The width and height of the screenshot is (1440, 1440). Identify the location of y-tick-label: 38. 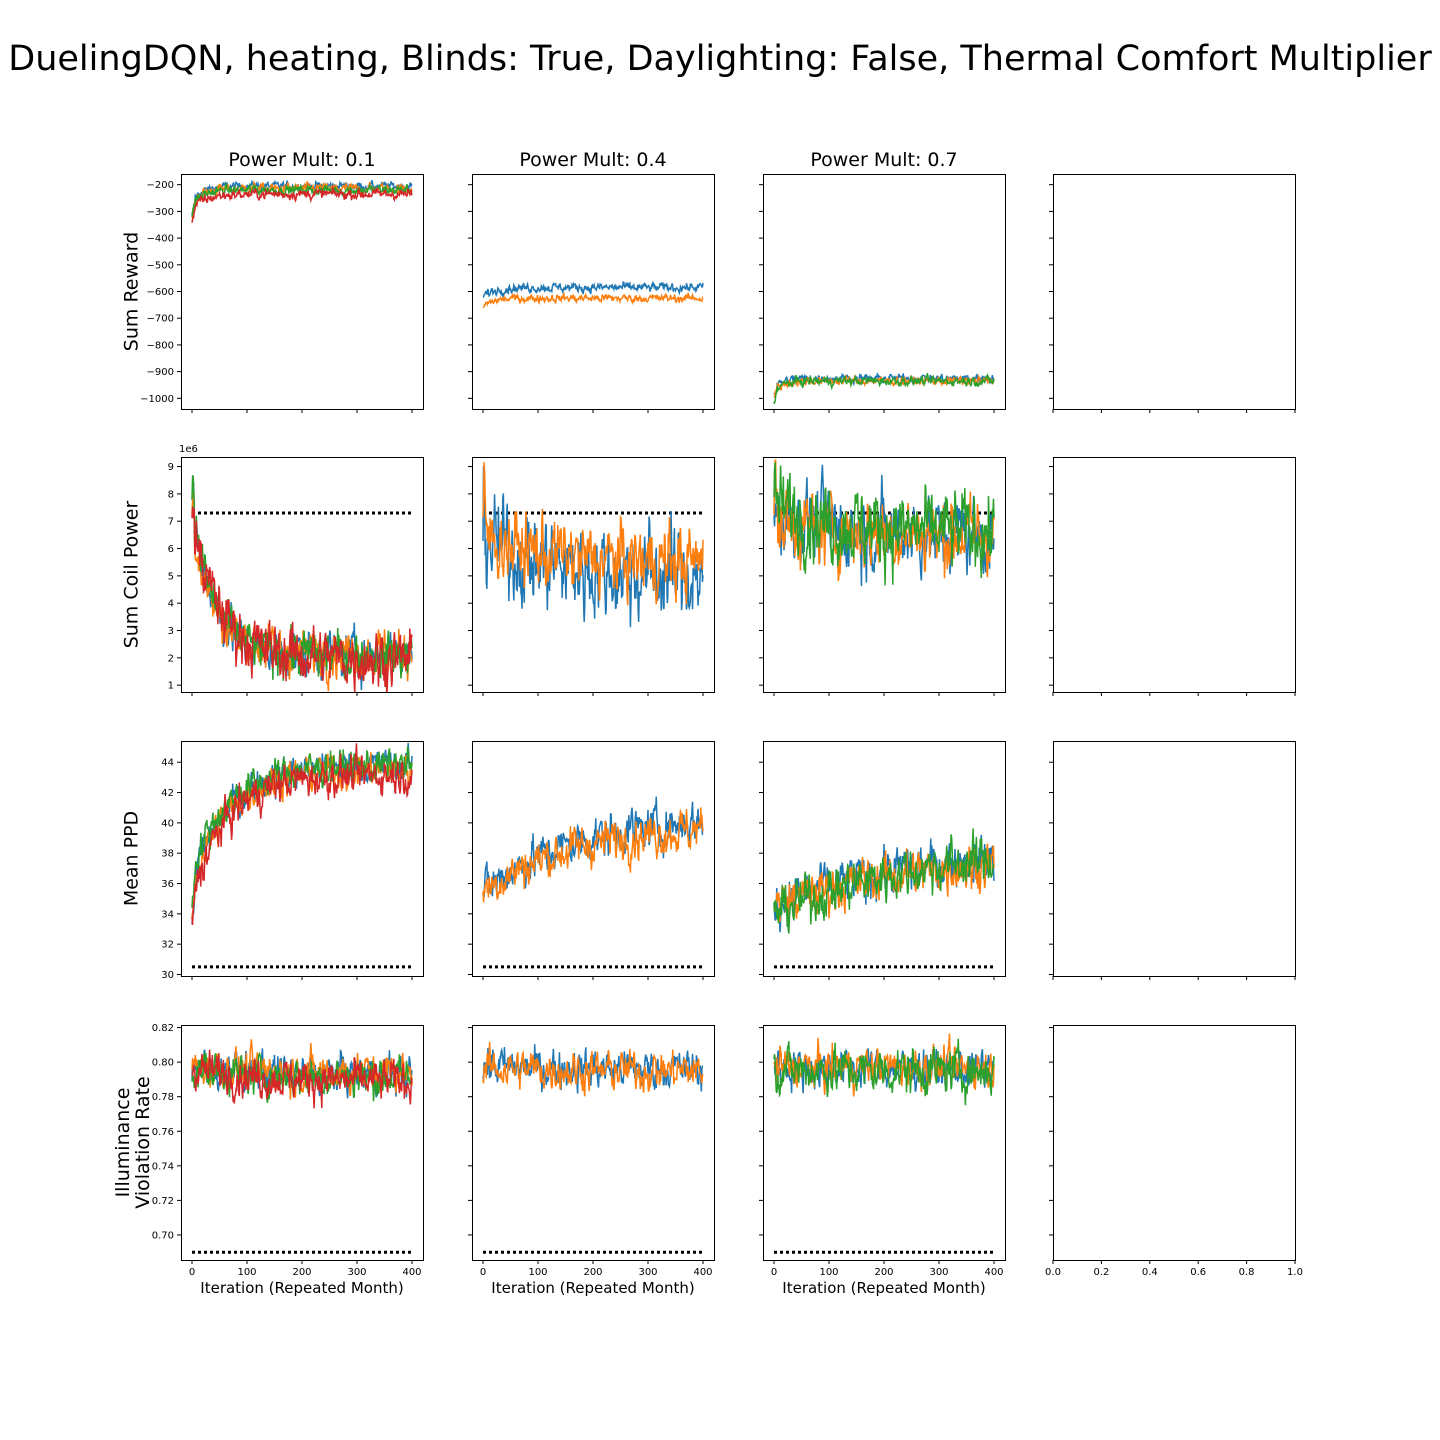
(167, 854).